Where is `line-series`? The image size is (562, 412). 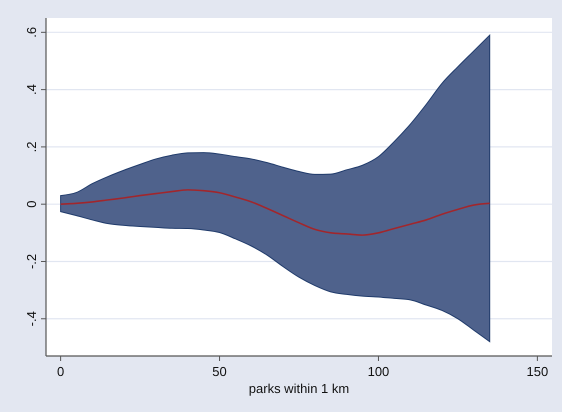 line-series is located at coordinates (275, 212).